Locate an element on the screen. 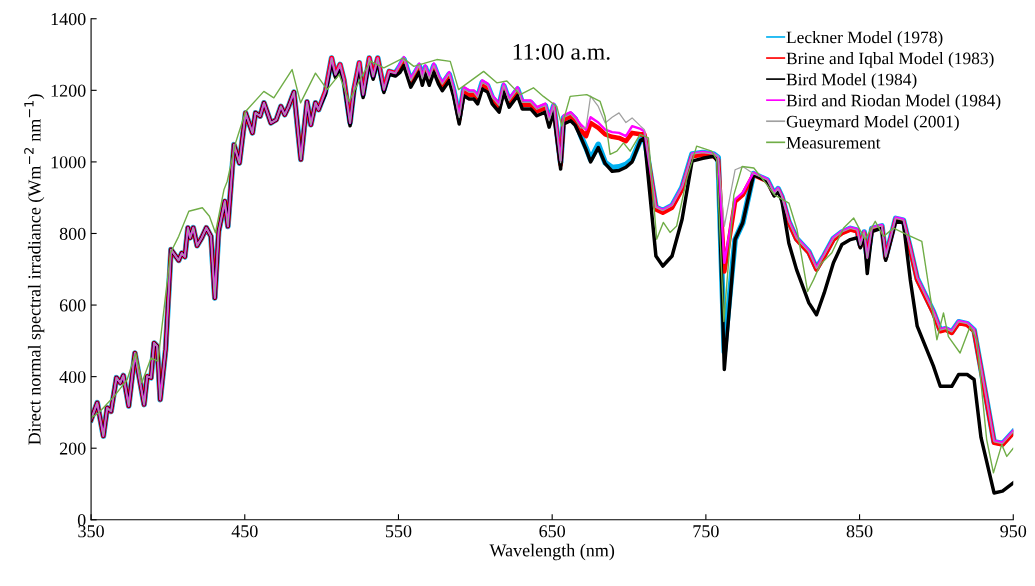 The height and width of the screenshot is (586, 1035). y-tick-label: 1200 is located at coordinates (68, 90).